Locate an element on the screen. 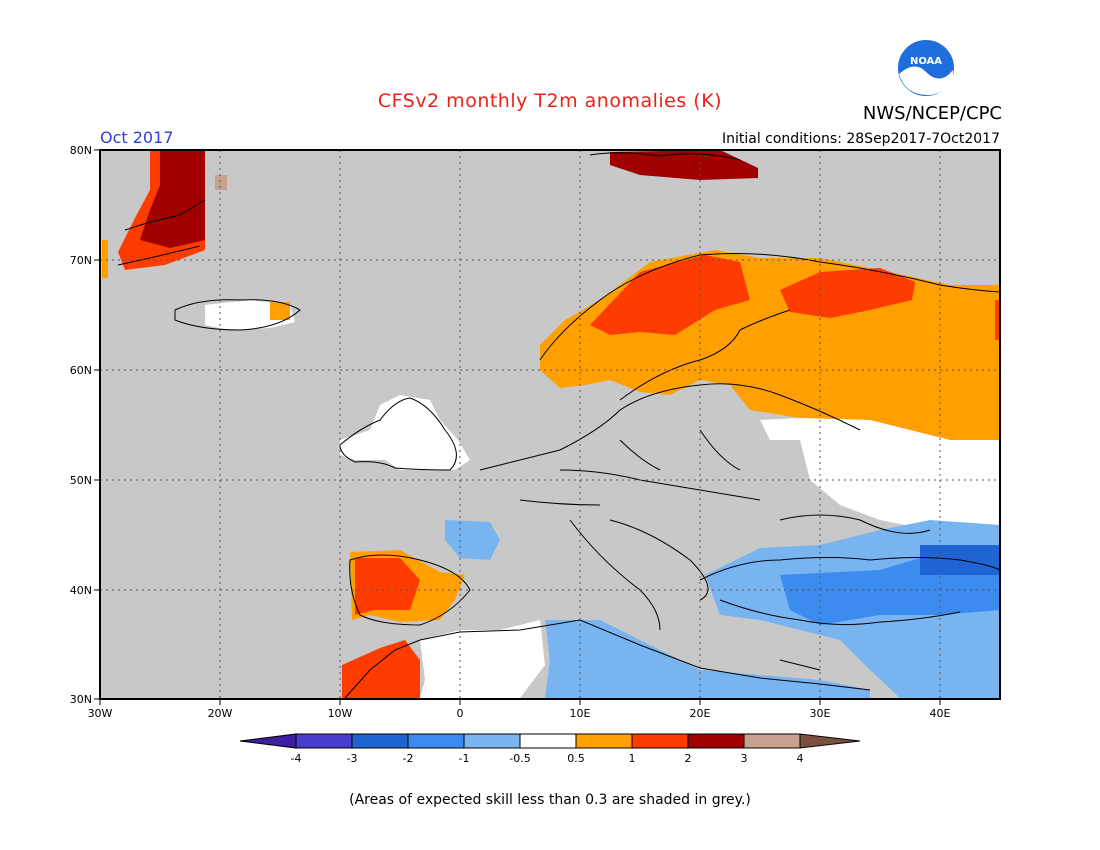  colorbar-label-neg3: -3 is located at coordinates (352, 758).